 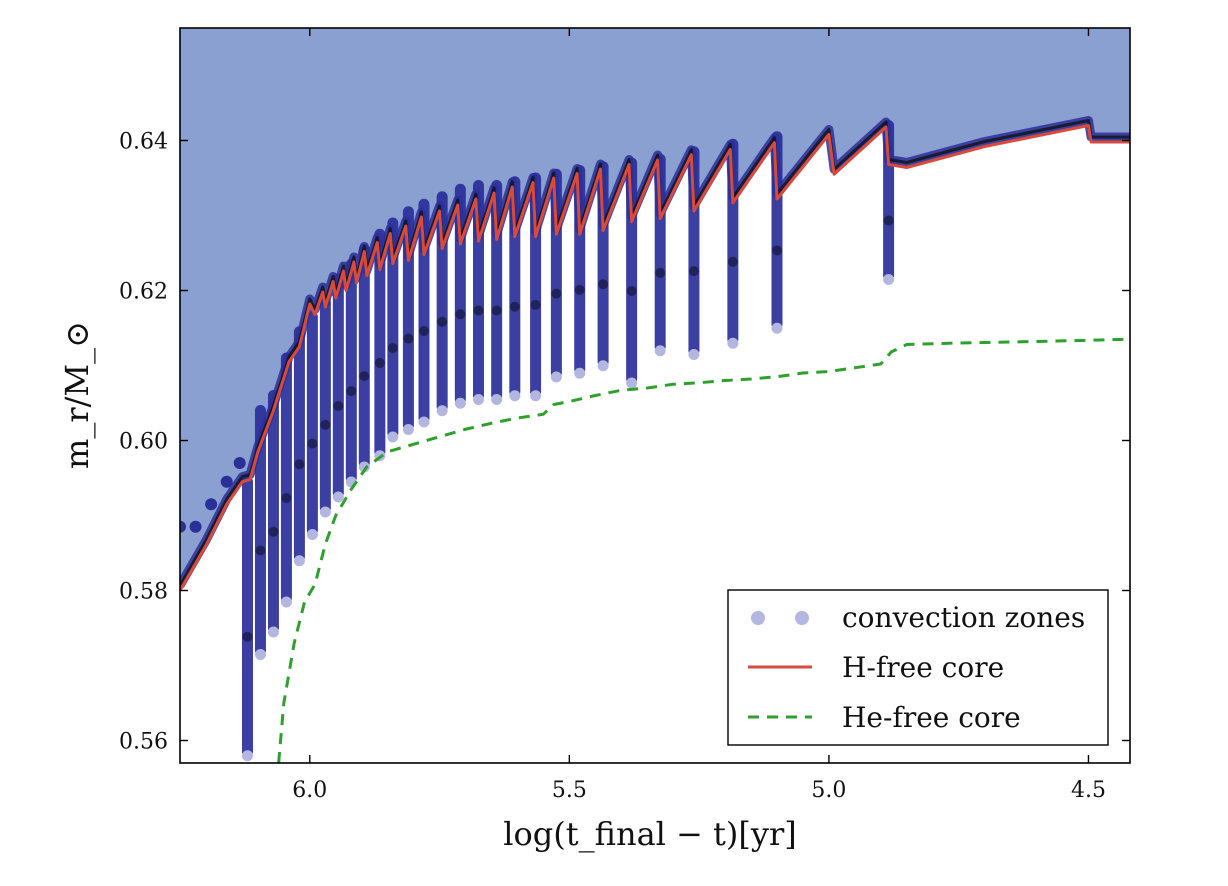 I want to click on x-tick-label-3: 4.5, so click(x=1088, y=790).